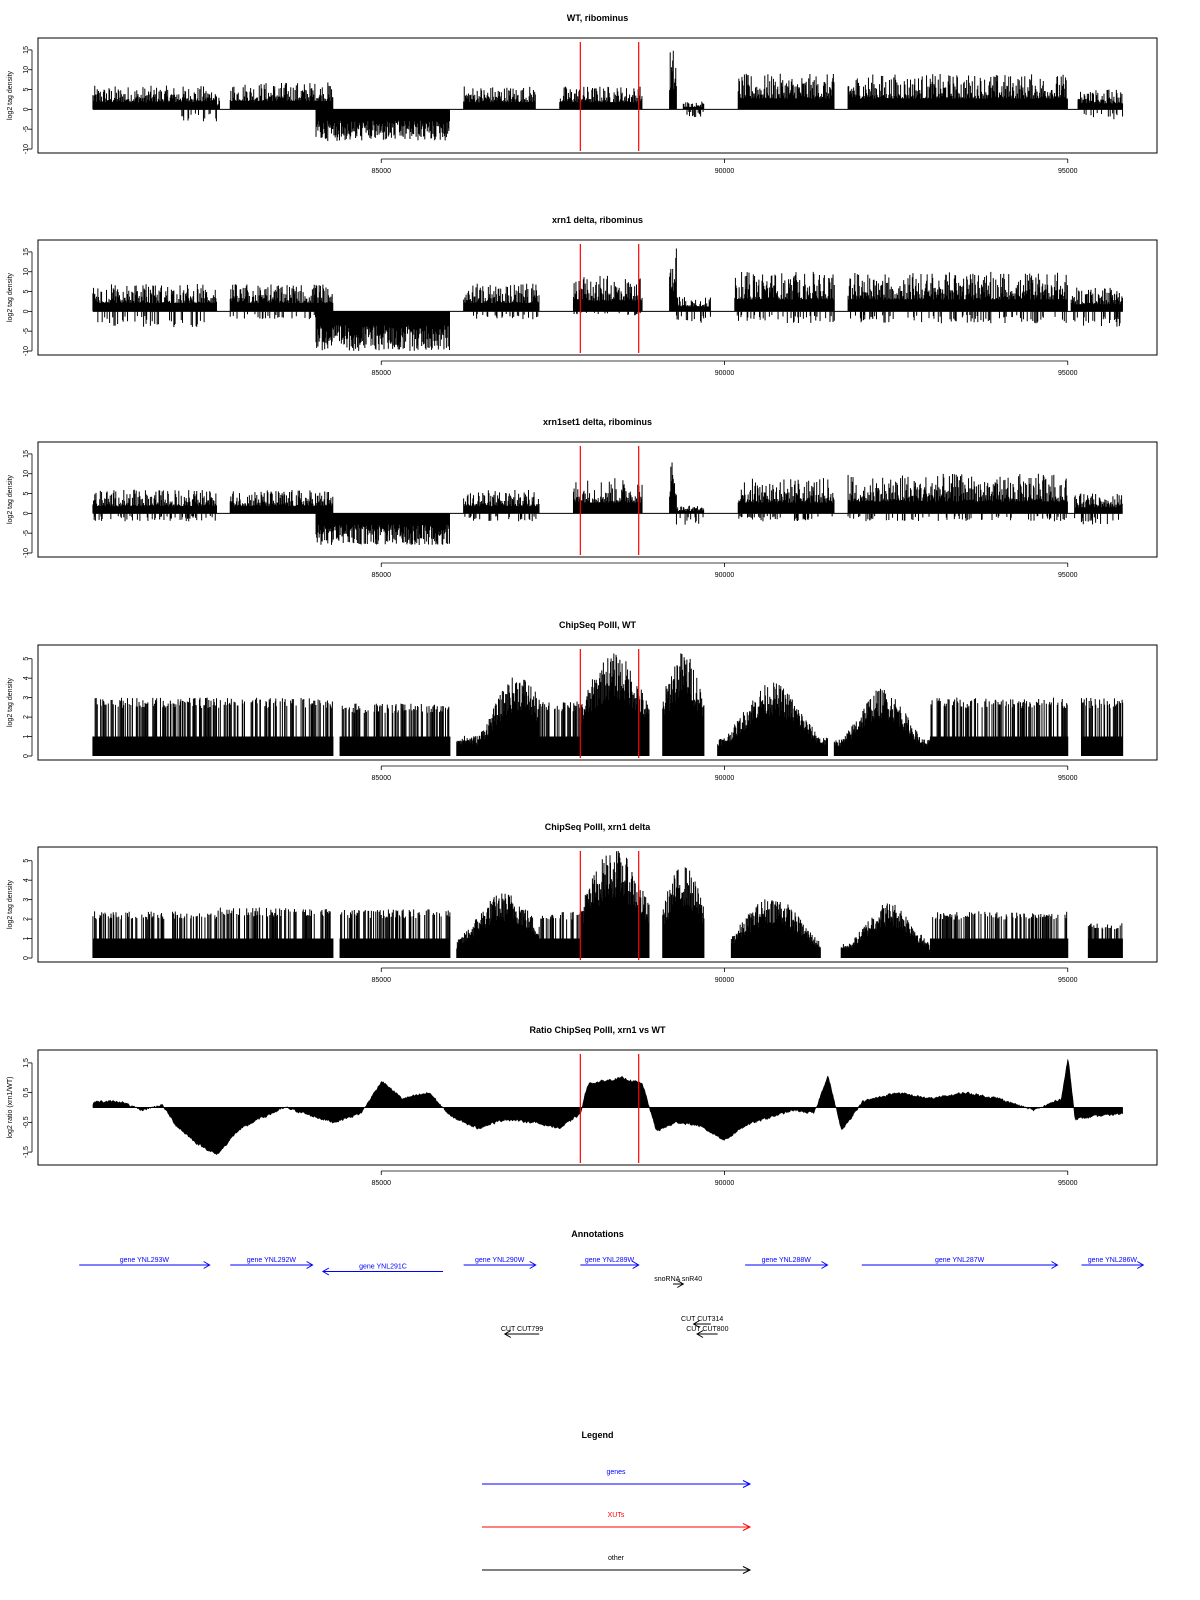  Describe the element at coordinates (145, 1260) in the screenshot. I see `feature-label: gene YNL293W` at that location.